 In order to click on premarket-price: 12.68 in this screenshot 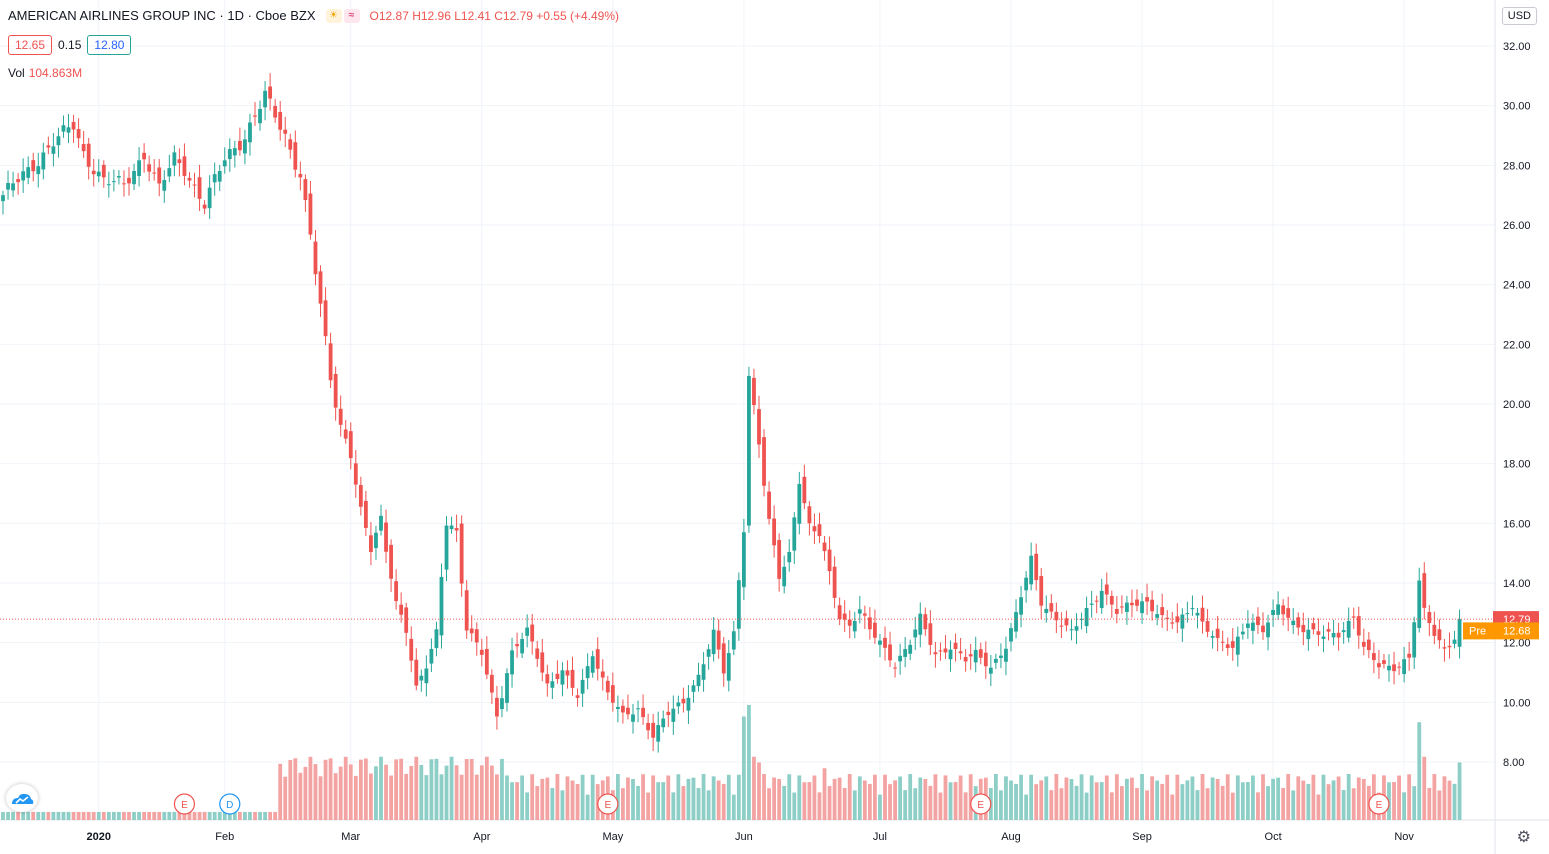, I will do `click(1517, 631)`.